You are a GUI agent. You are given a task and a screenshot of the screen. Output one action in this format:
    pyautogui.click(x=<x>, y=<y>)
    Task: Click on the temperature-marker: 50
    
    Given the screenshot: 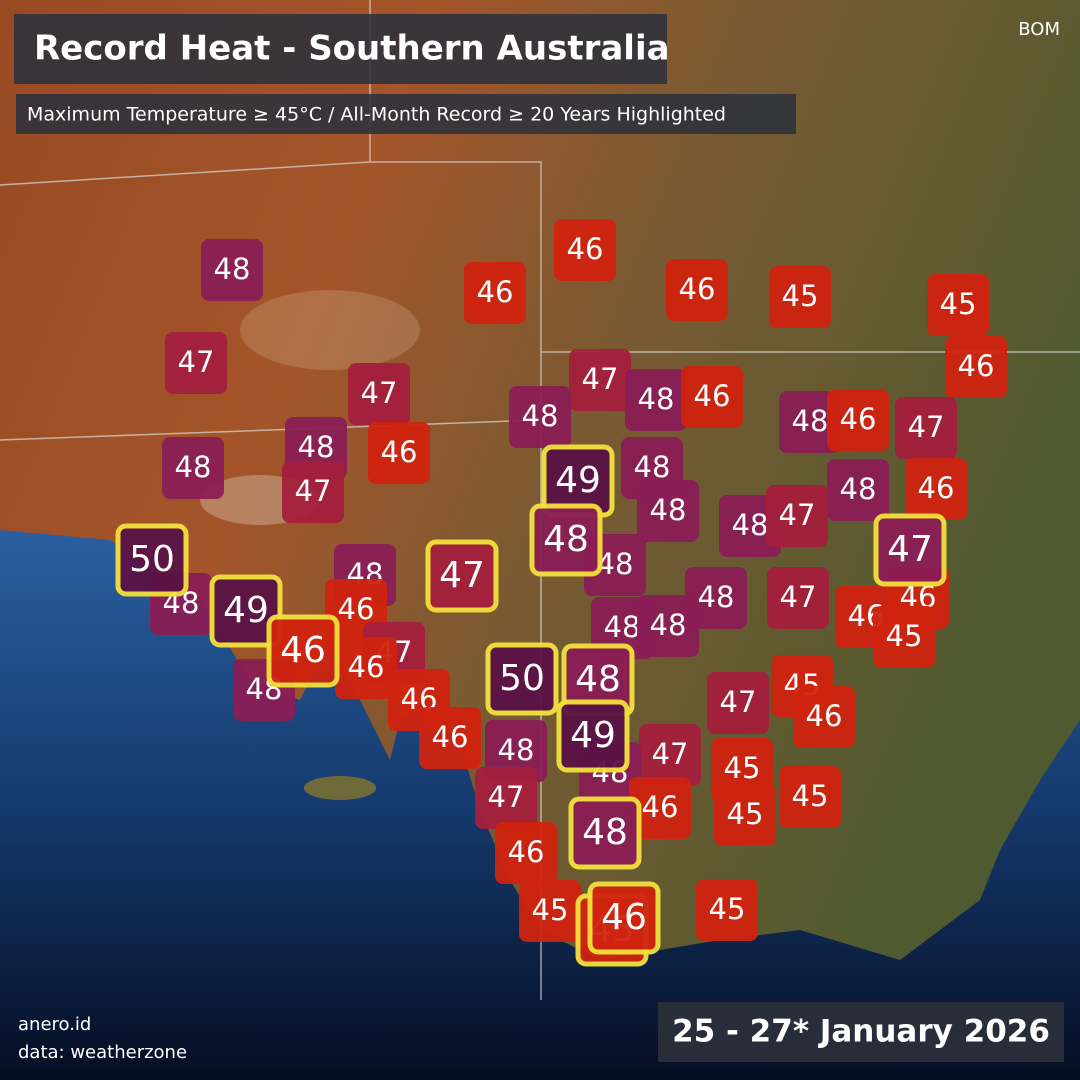 What is the action you would take?
    pyautogui.click(x=152, y=560)
    